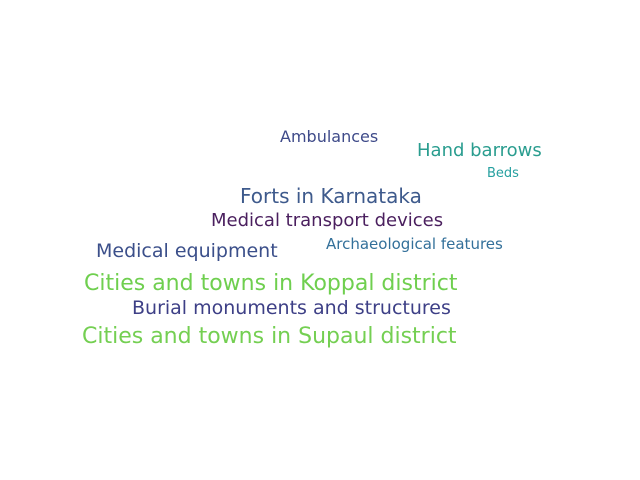  What do you see at coordinates (331, 196) in the screenshot?
I see `word-forts-in-karnataka: Forts in Karnataka` at bounding box center [331, 196].